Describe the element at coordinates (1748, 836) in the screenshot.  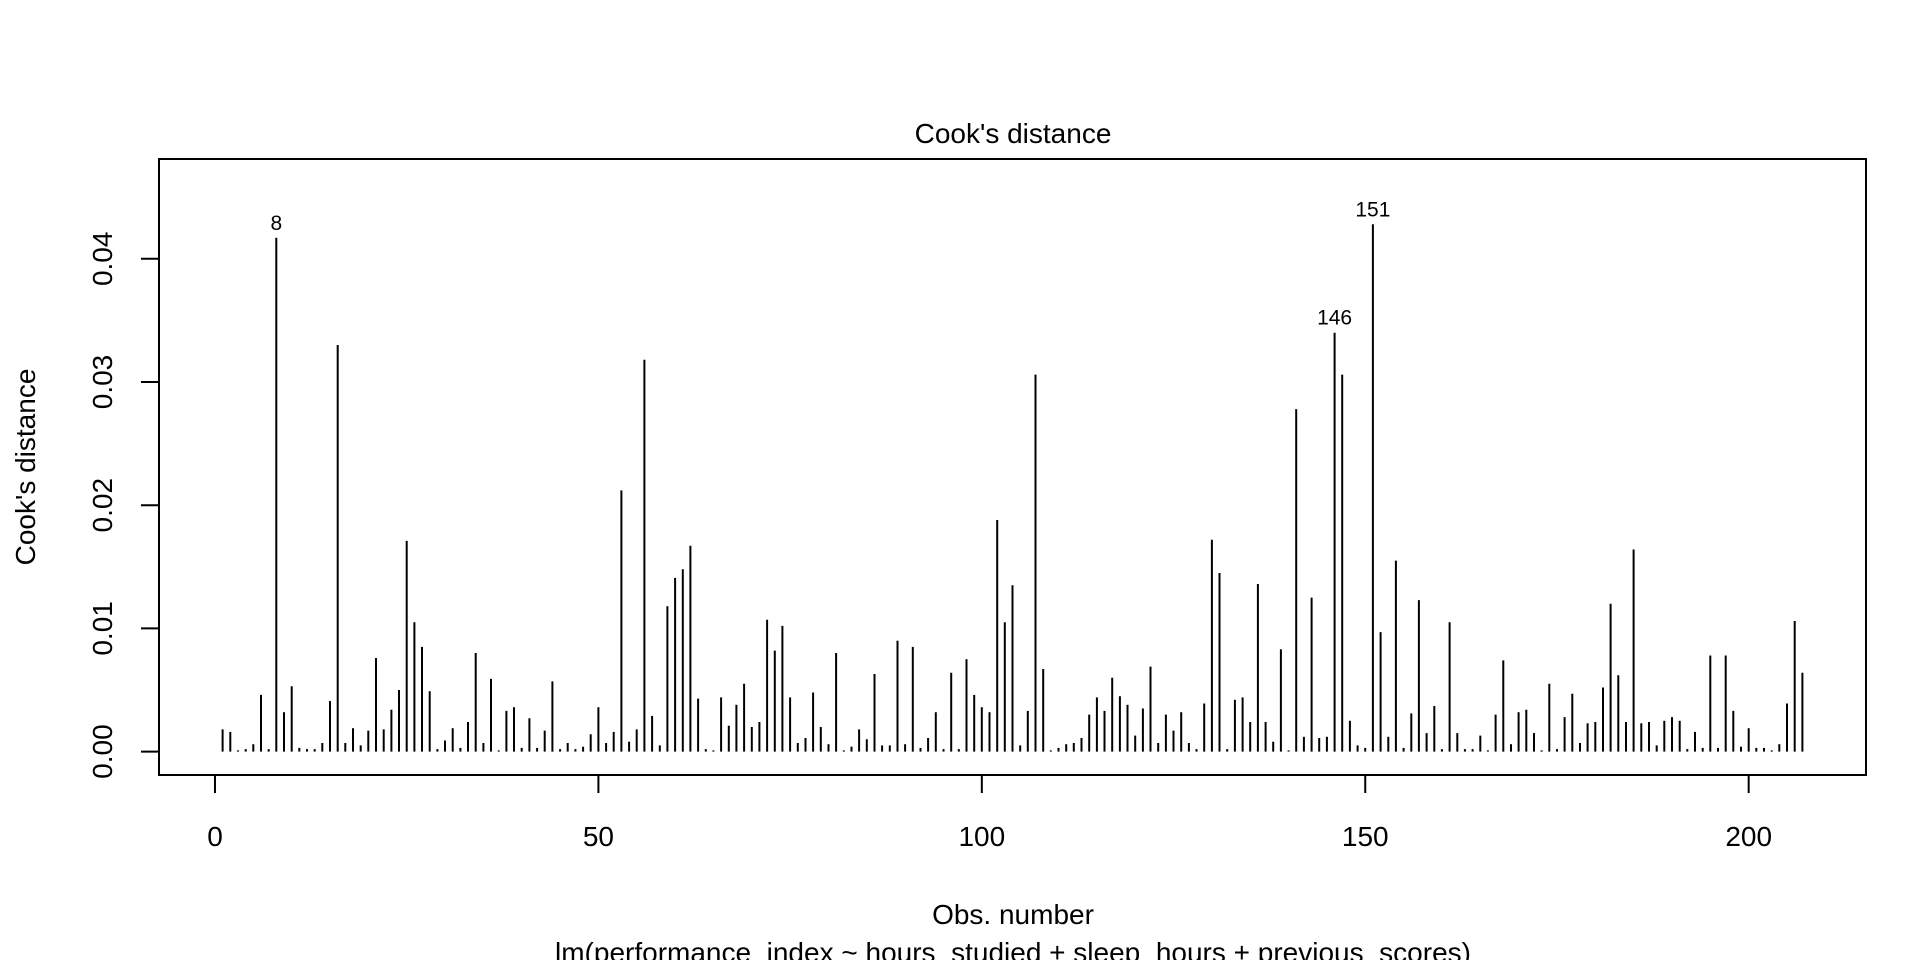
I see `x-tick-label: 200` at that location.